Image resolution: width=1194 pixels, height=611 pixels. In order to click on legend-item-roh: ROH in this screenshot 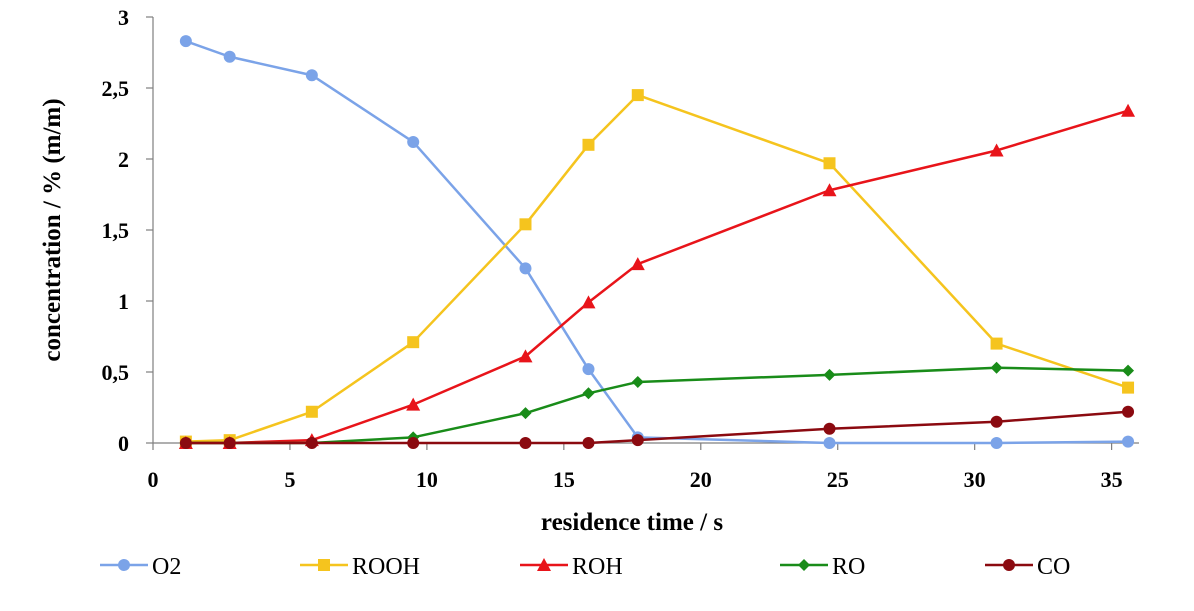, I will do `click(571, 567)`.